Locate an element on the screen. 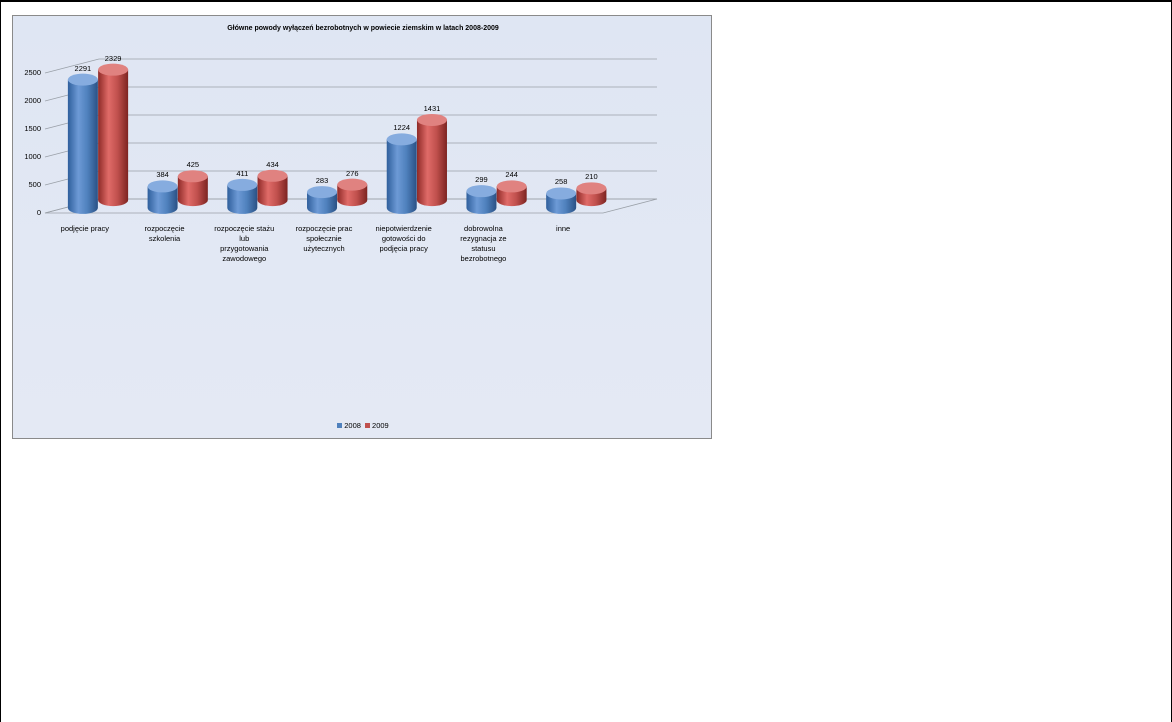  y-tick-label: 2500 is located at coordinates (32, 72).